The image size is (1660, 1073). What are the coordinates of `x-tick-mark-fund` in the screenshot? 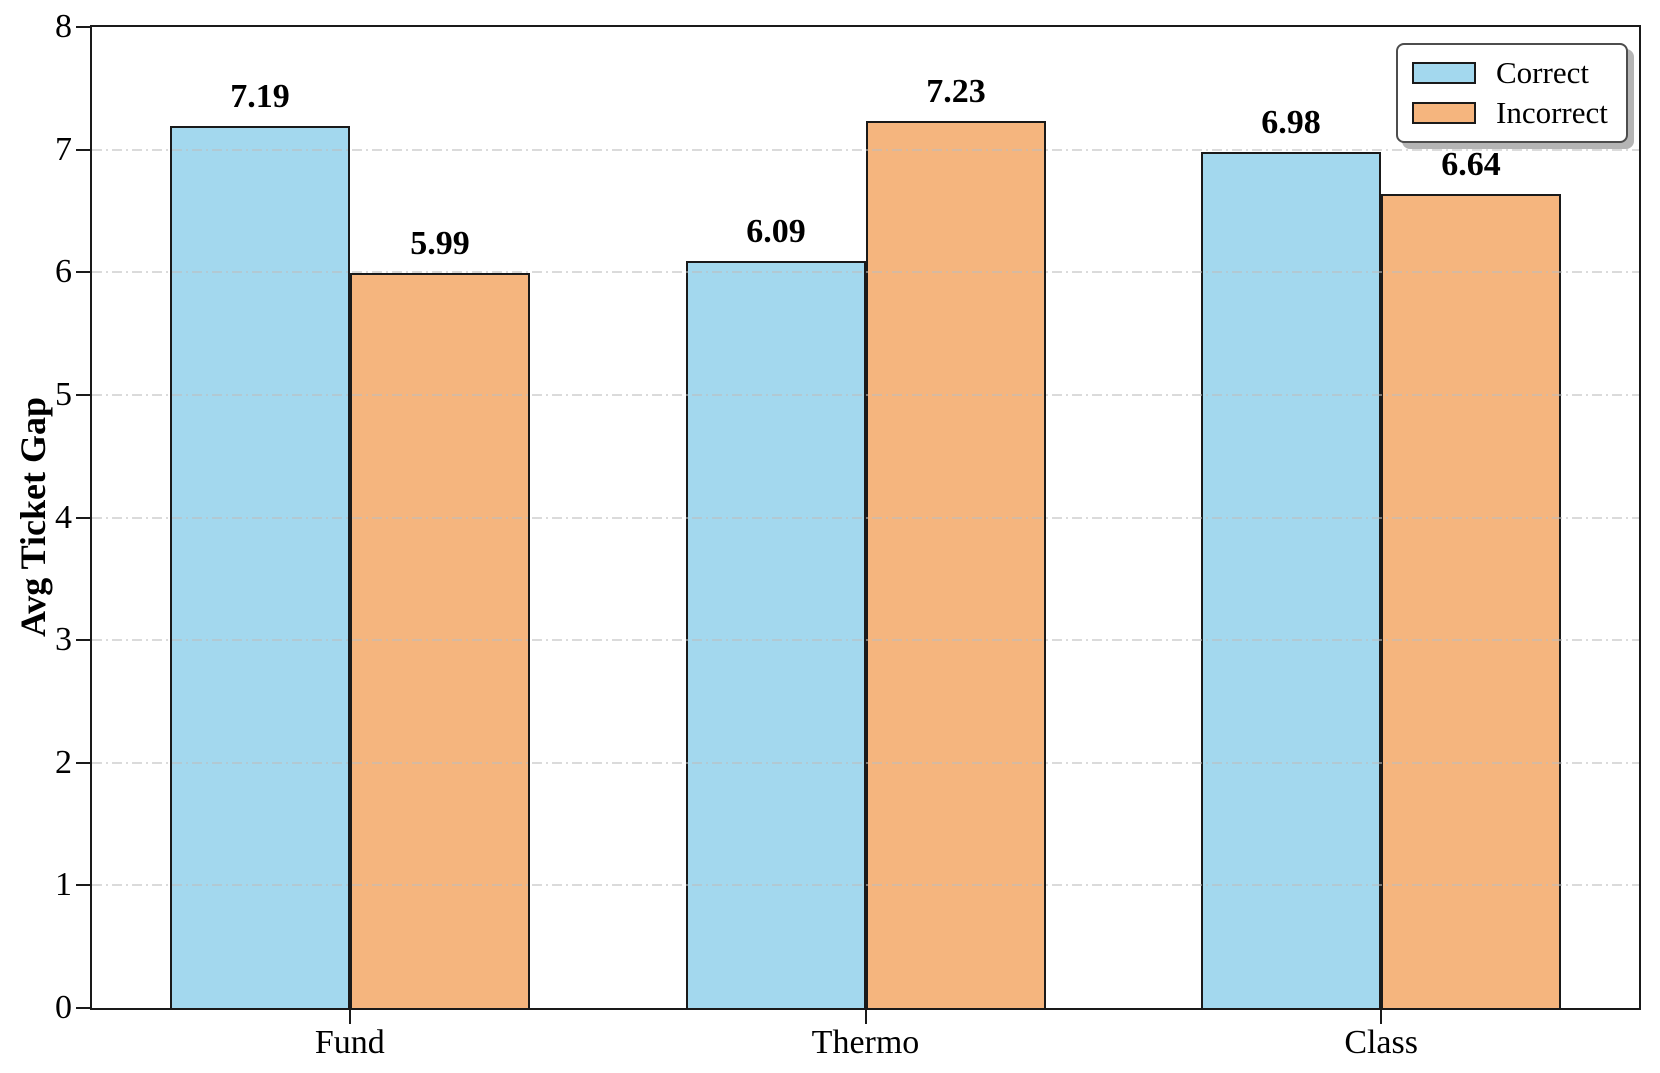 It's located at (349, 1017).